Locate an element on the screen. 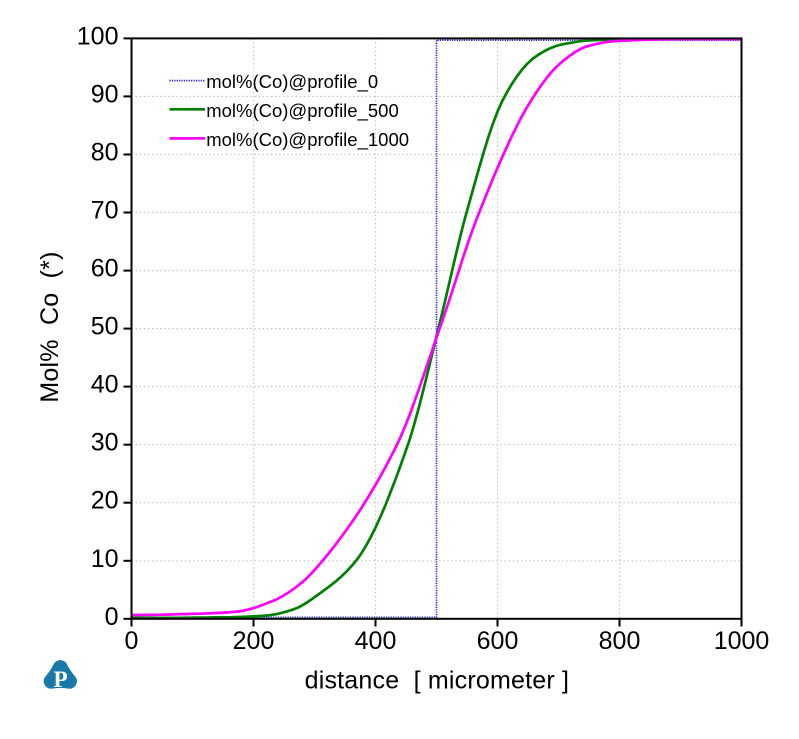  svg-text: mol%(Co)@profile_1000 is located at coordinates (307, 140).